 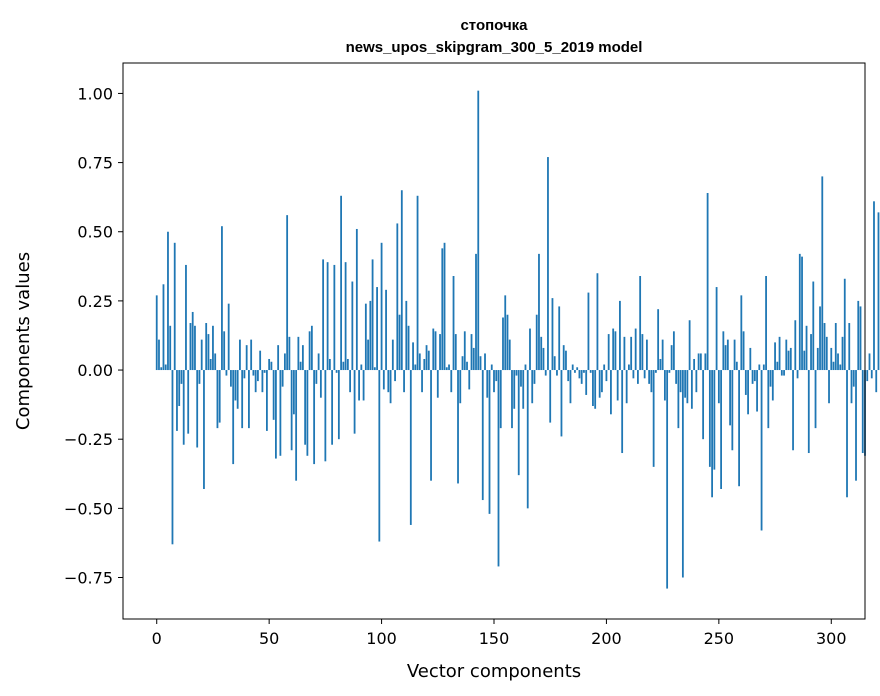 What do you see at coordinates (269, 638) in the screenshot?
I see `x-tick-label: 50` at bounding box center [269, 638].